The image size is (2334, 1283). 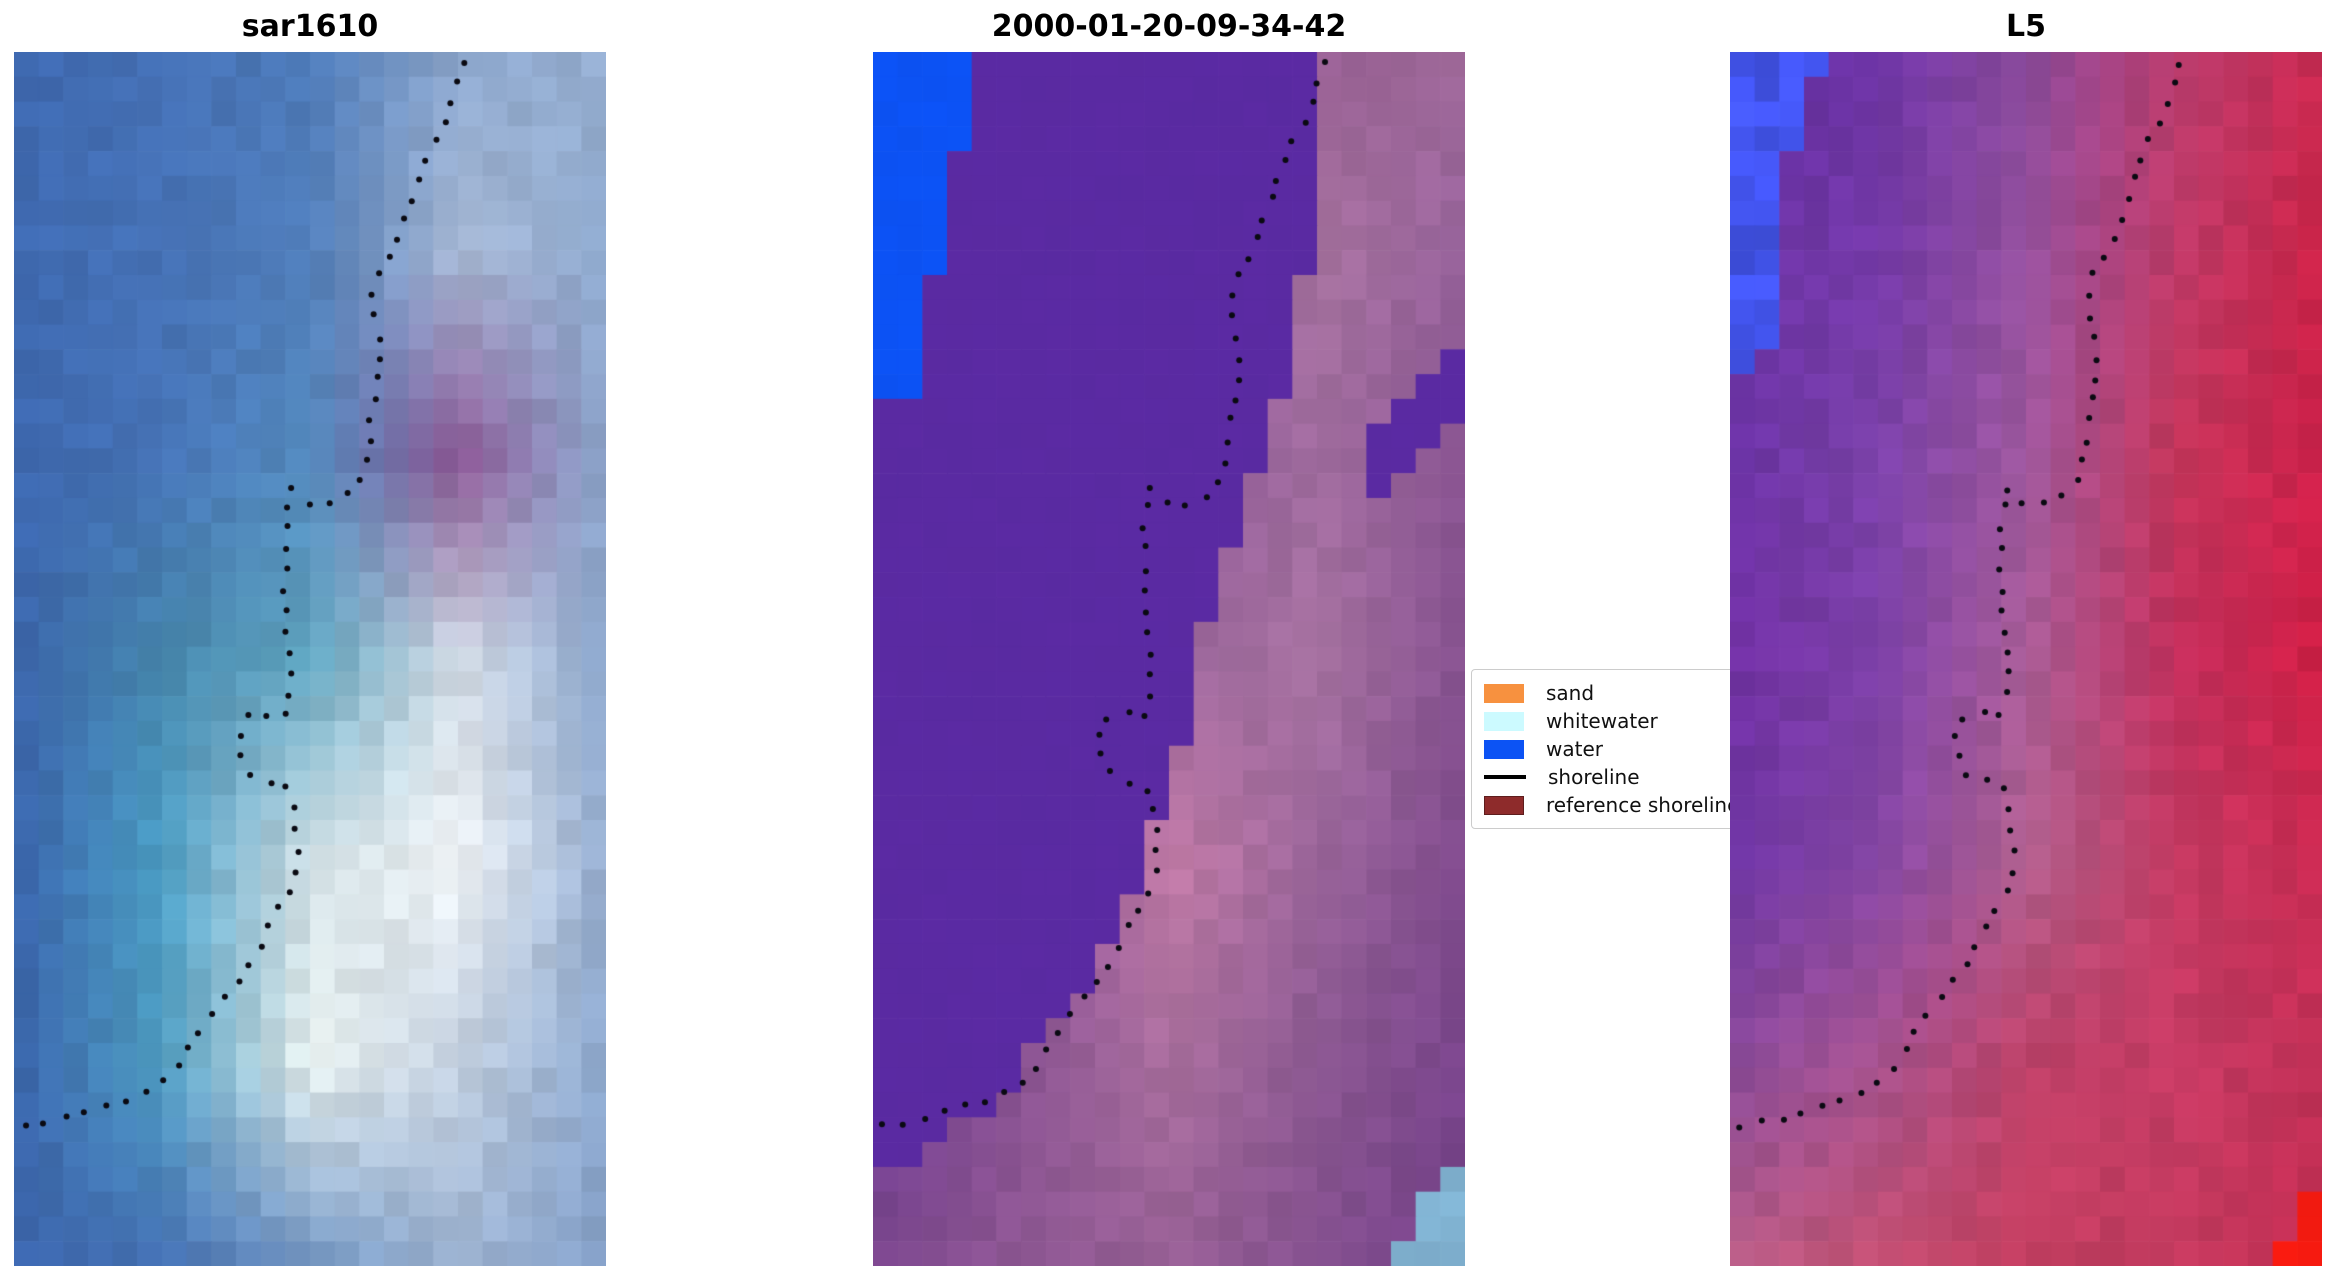 I want to click on legend-row-water: water, so click(x=1643, y=749).